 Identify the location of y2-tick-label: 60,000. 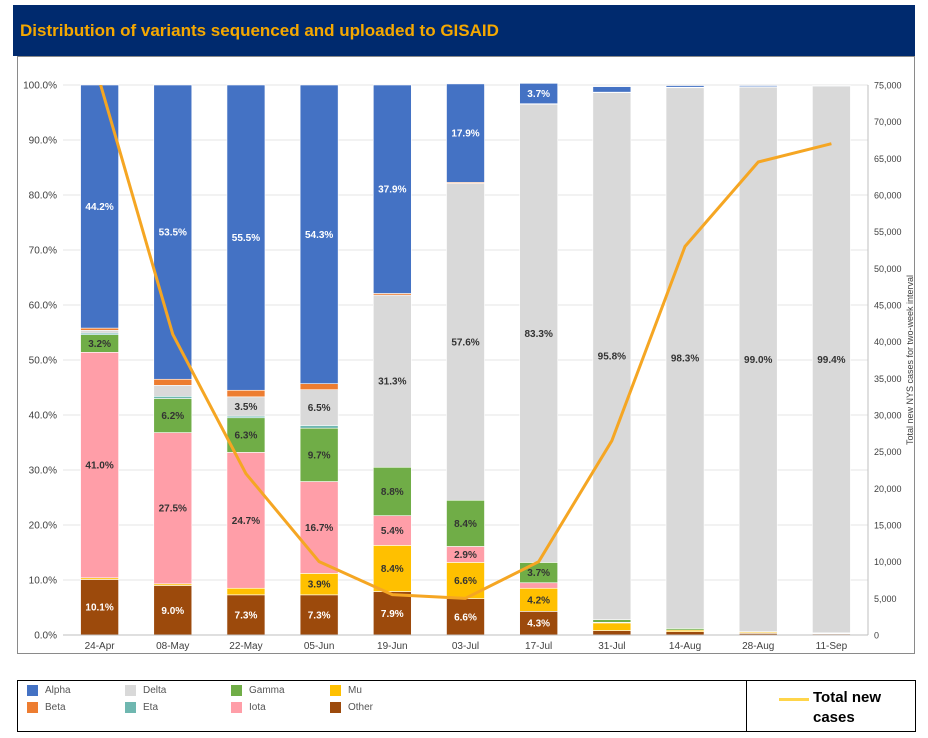
(888, 196).